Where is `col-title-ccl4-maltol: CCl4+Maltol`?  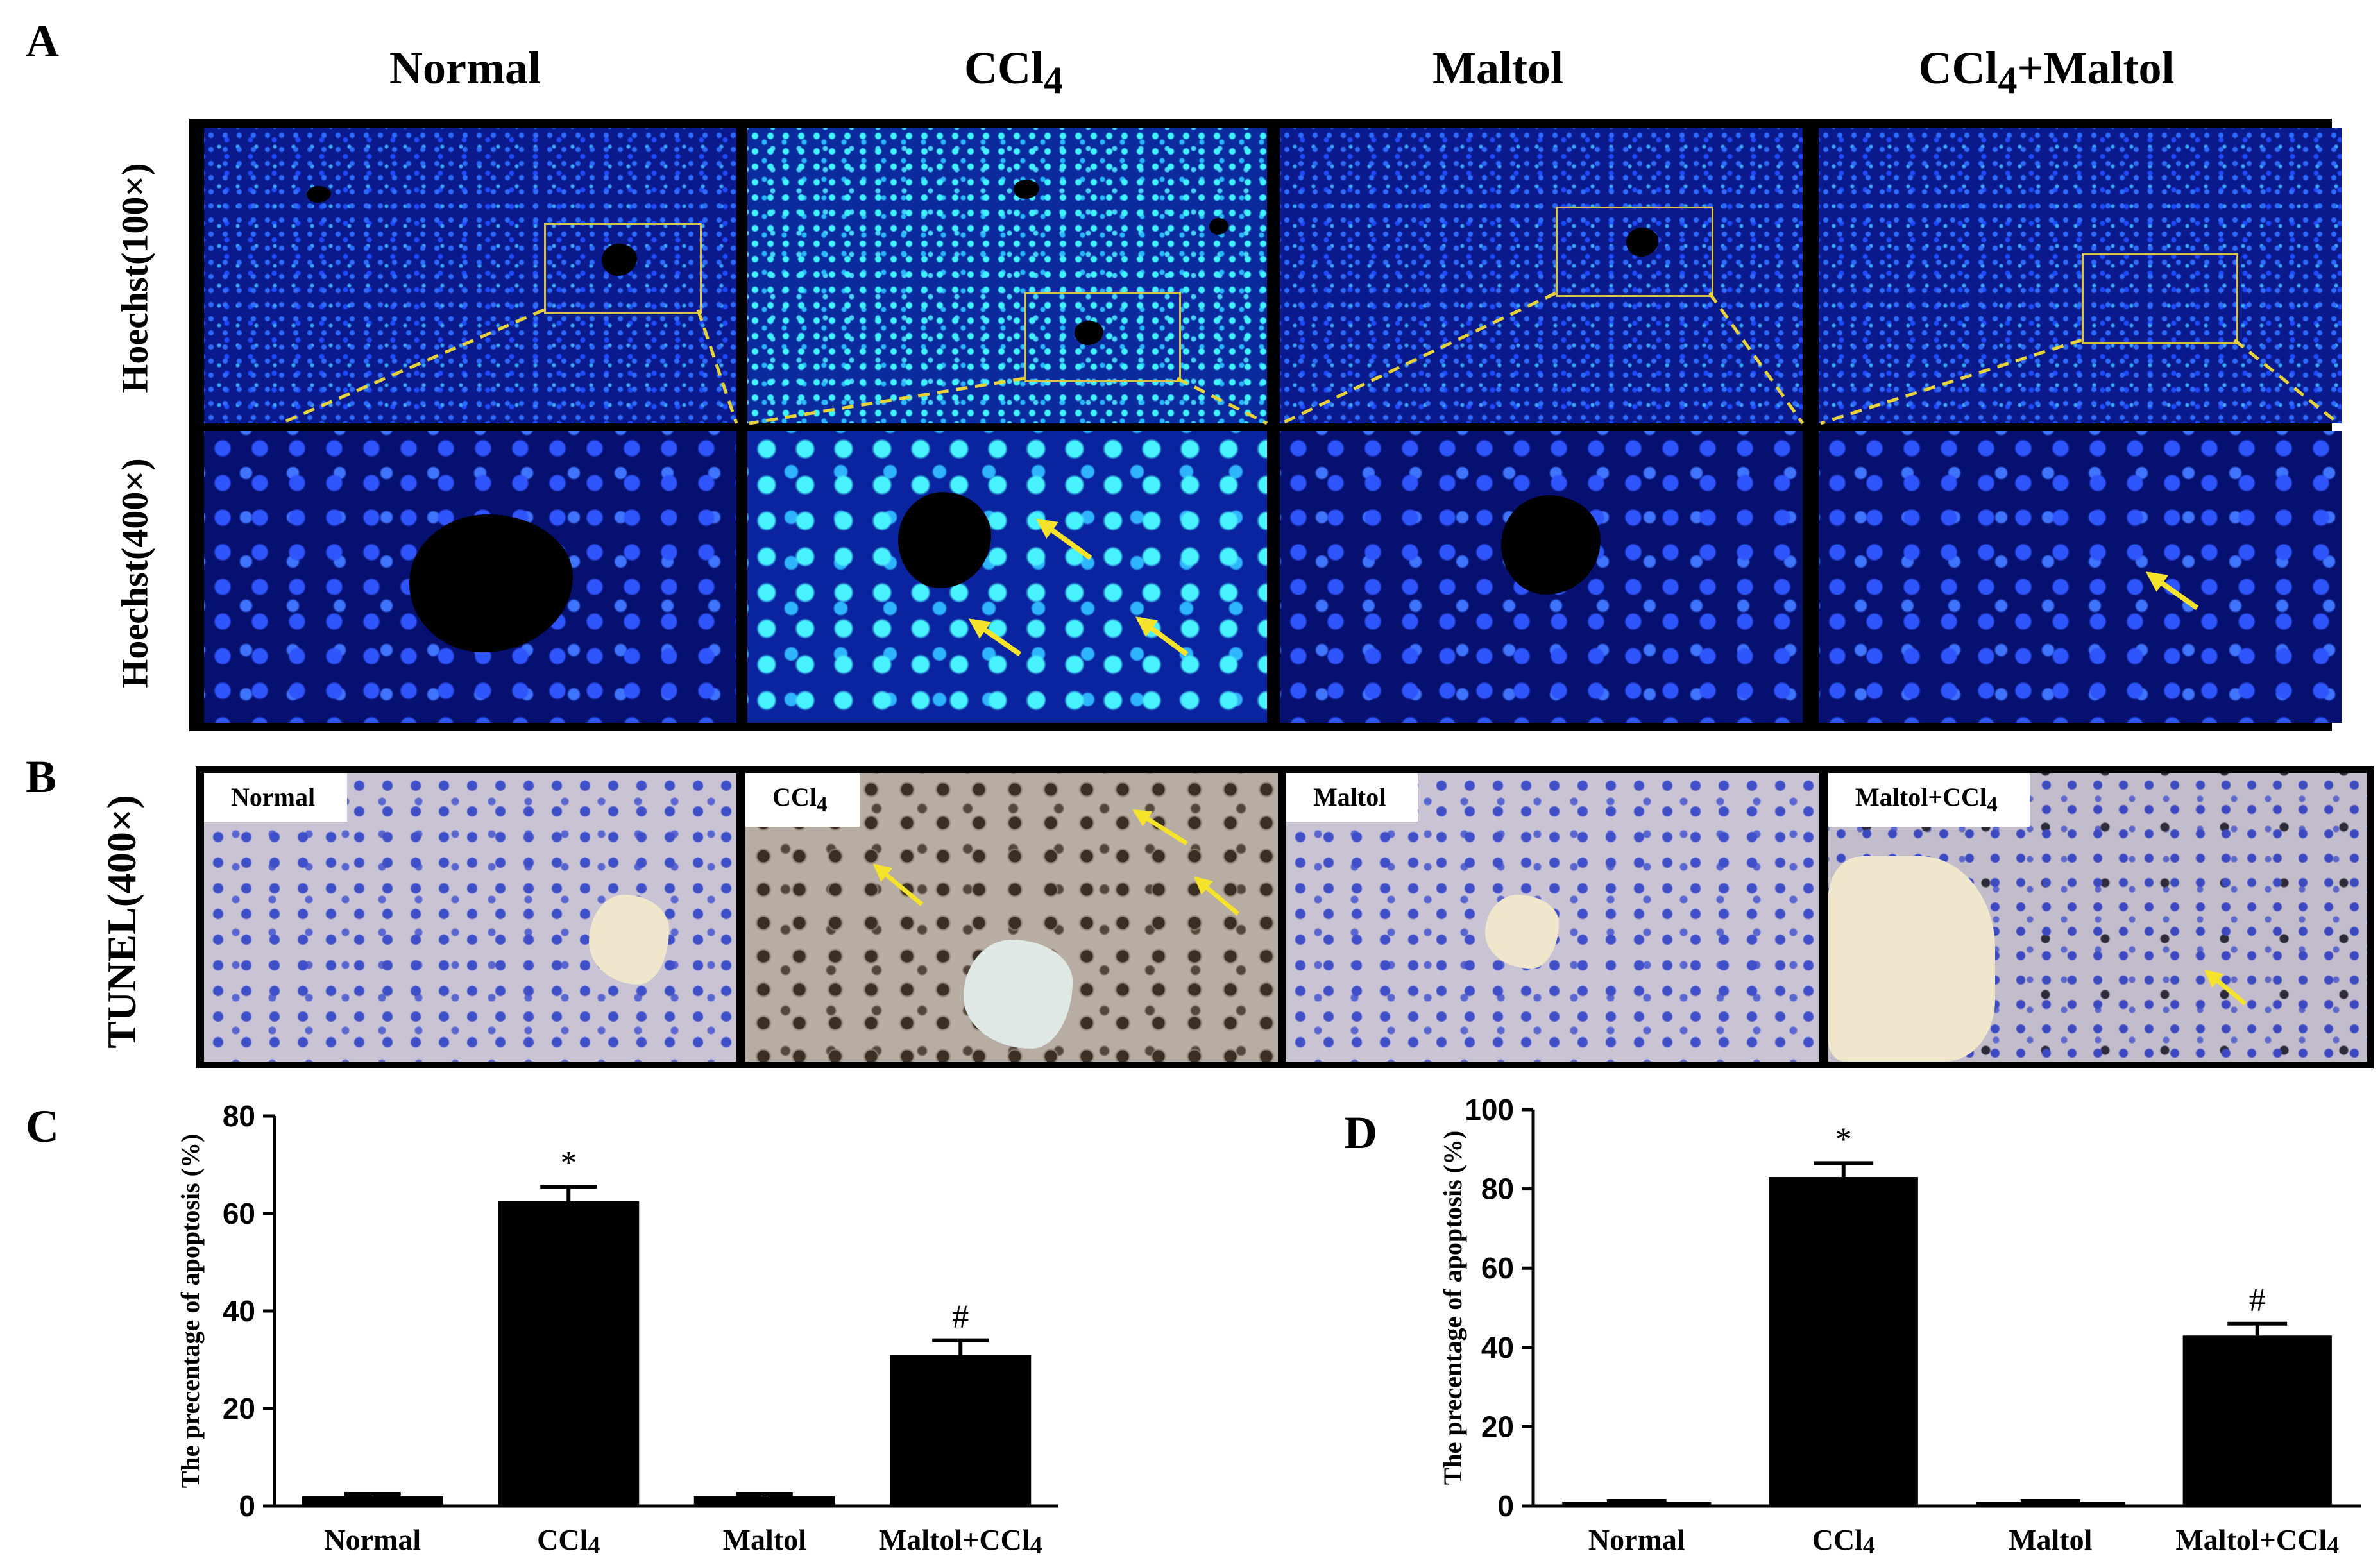 col-title-ccl4-maltol: CCl4+Maltol is located at coordinates (2046, 72).